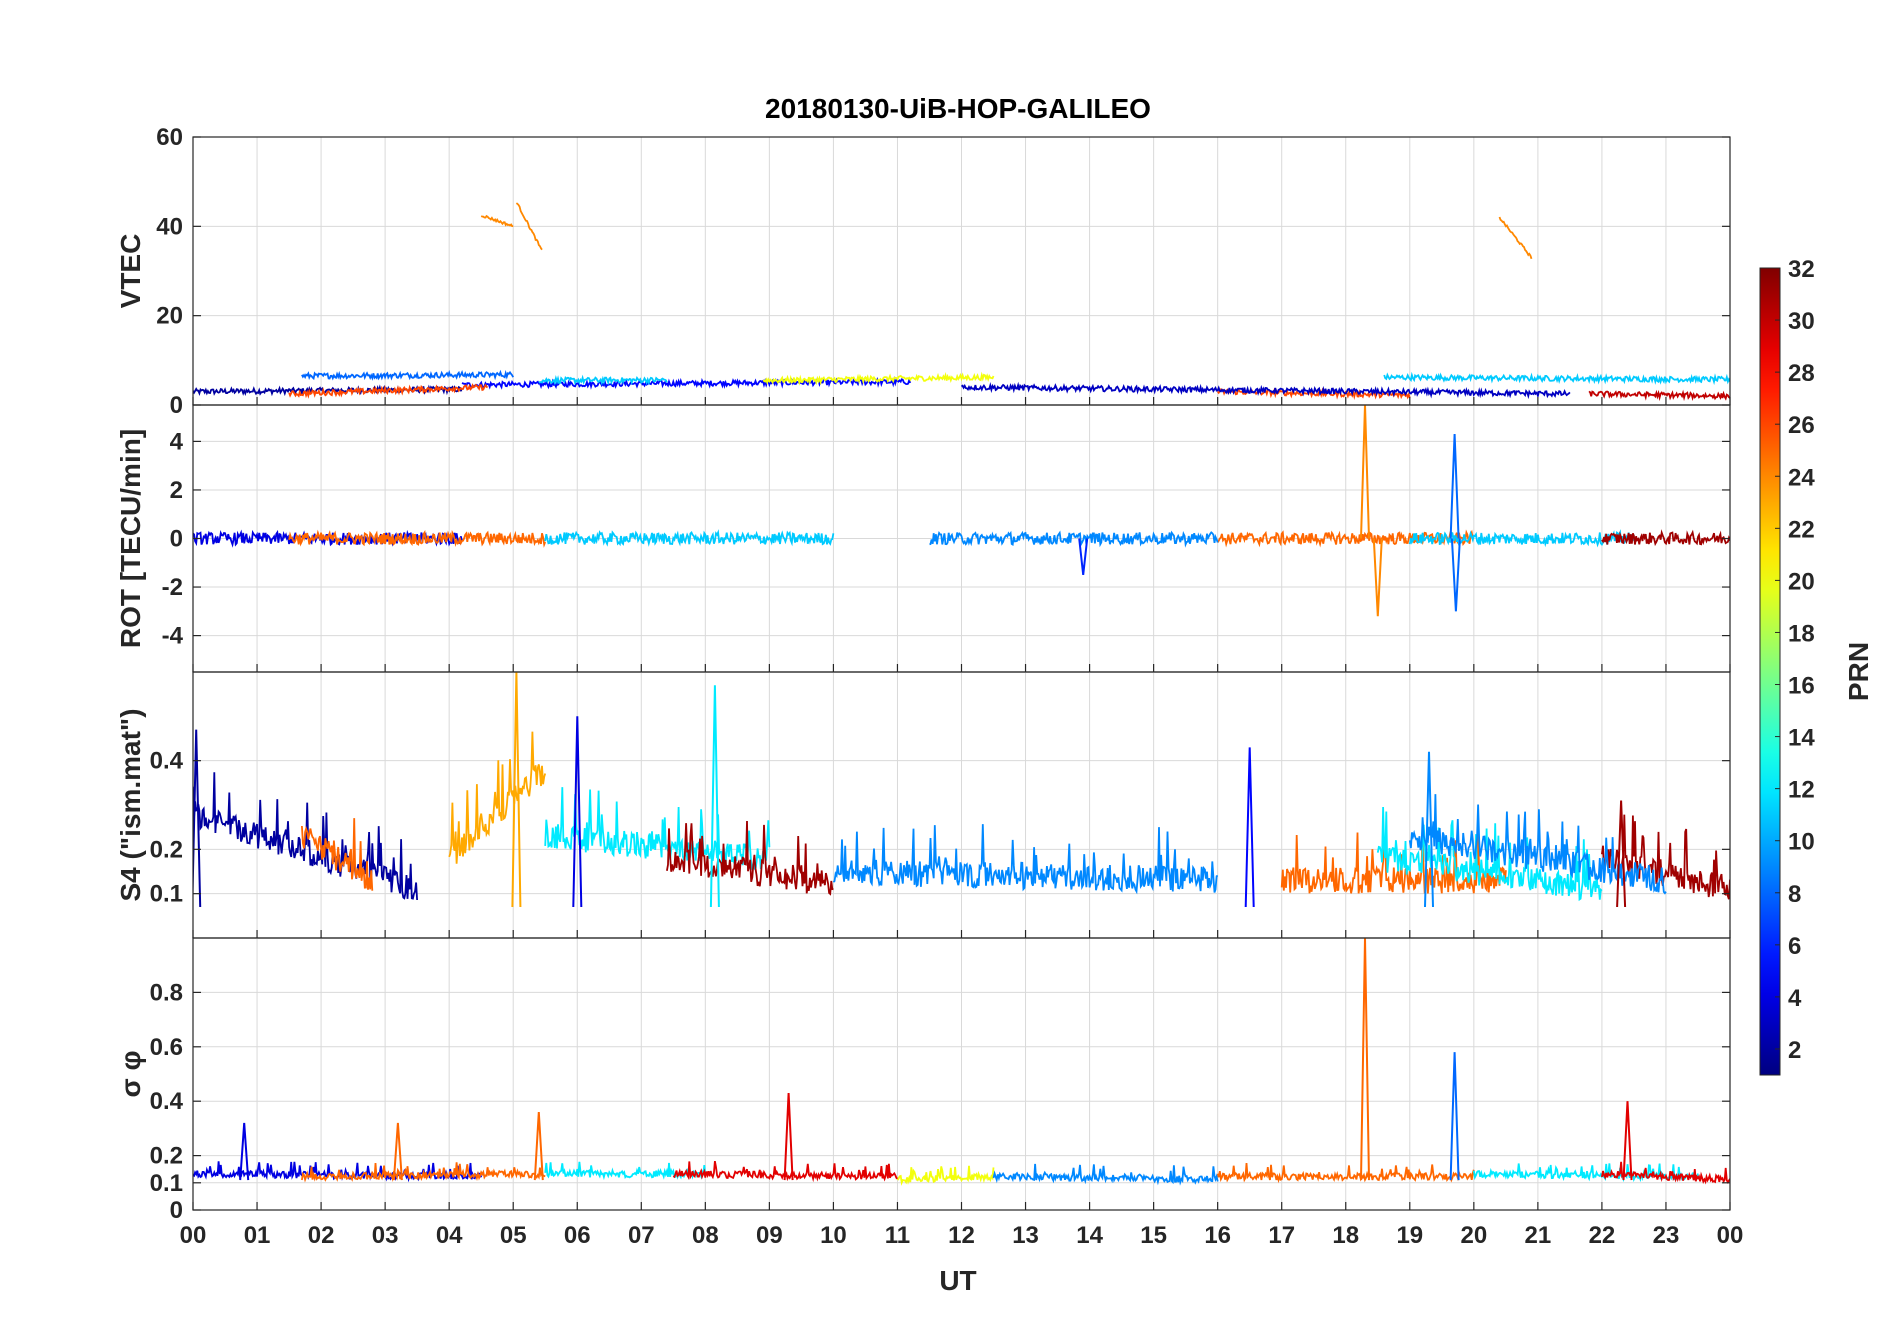 This screenshot has height=1330, width=1902. I want to click on y-tick-label: 2, so click(176, 490).